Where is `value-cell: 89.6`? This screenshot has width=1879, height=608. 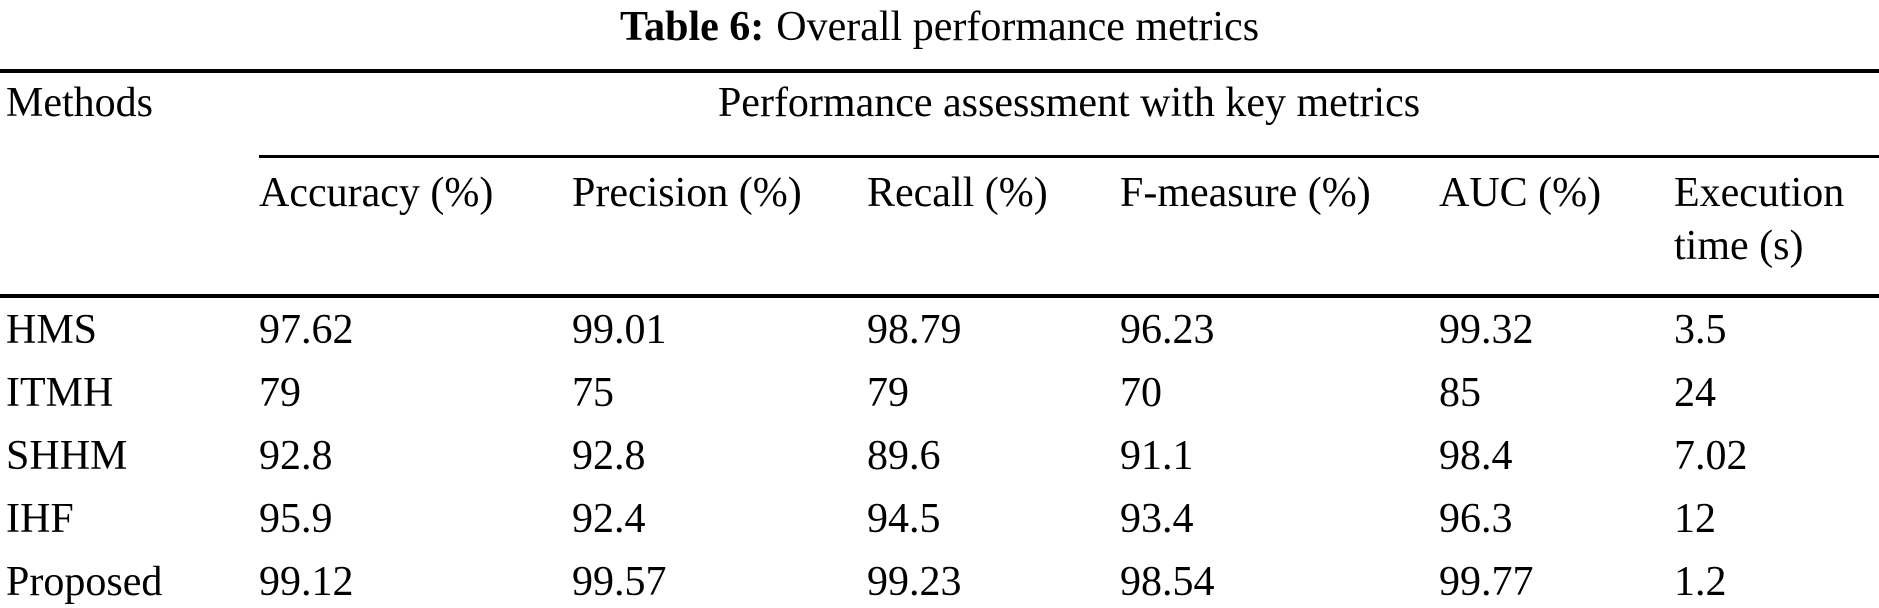 value-cell: 89.6 is located at coordinates (904, 455).